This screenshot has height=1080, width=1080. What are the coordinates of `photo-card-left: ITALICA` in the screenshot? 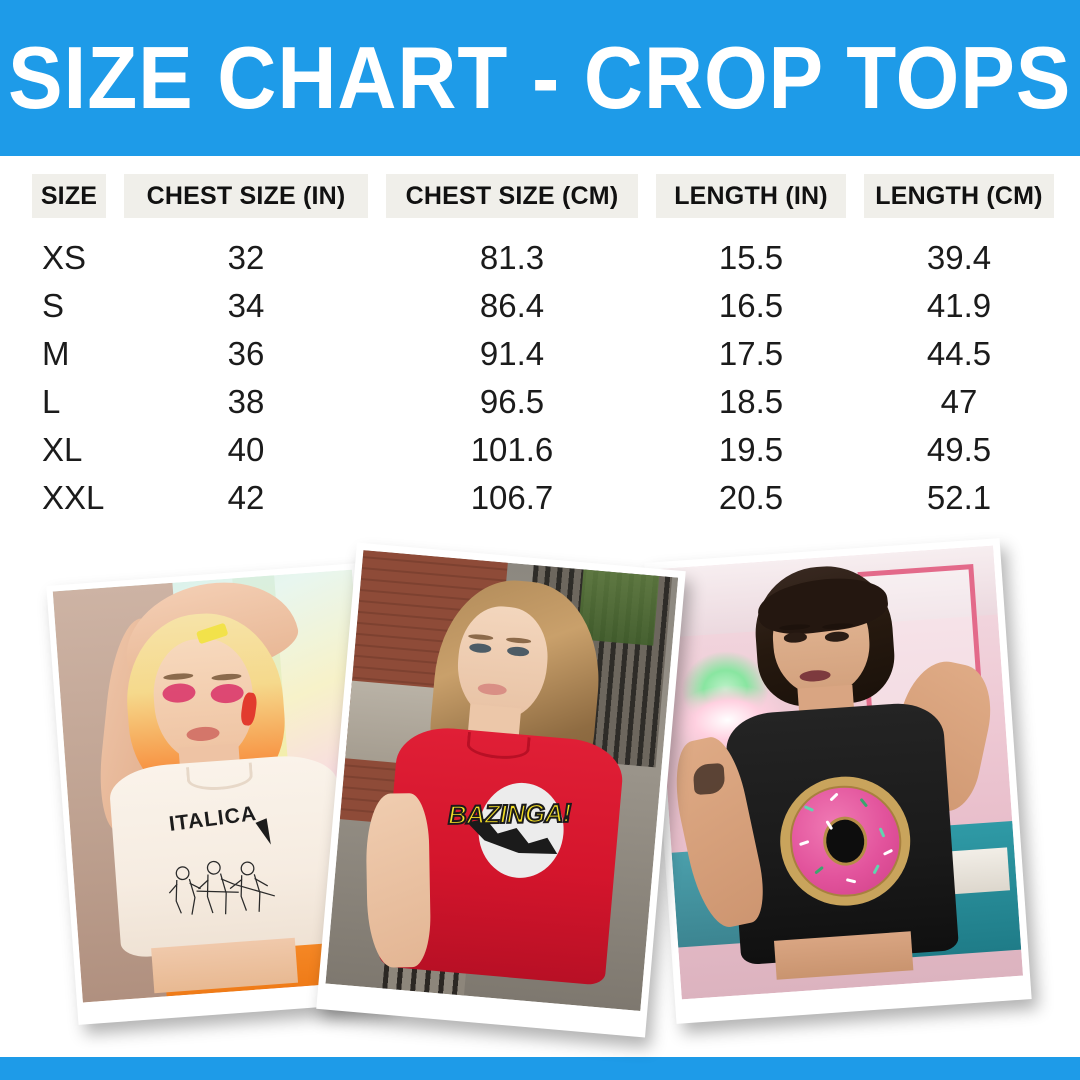 It's located at (218, 794).